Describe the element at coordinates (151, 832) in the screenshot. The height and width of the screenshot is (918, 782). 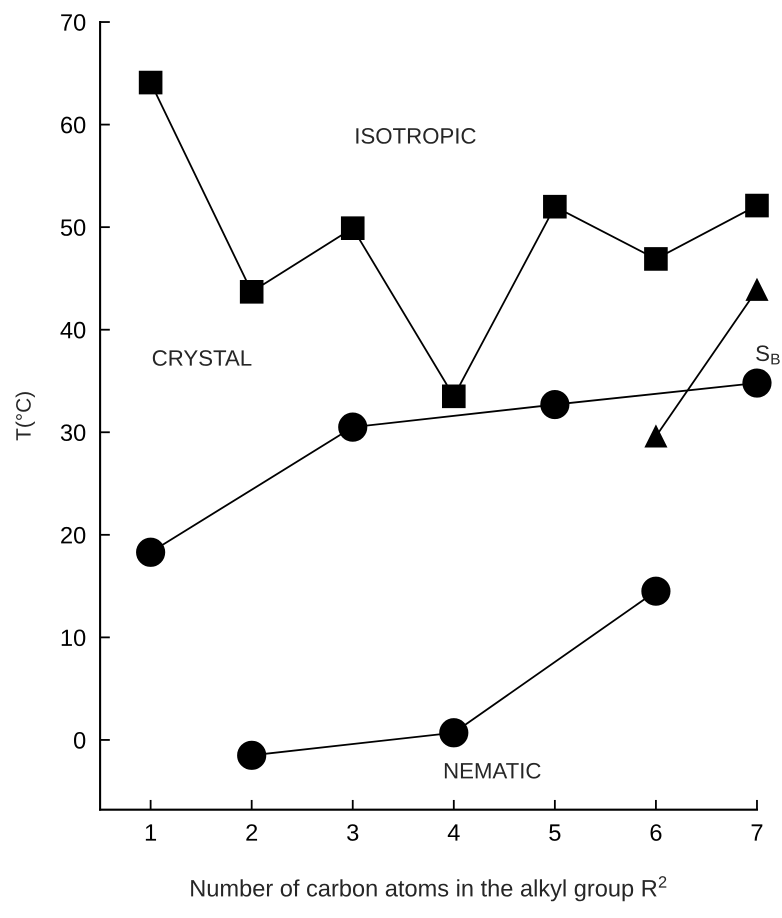
I see `x-tick-label: 1` at that location.